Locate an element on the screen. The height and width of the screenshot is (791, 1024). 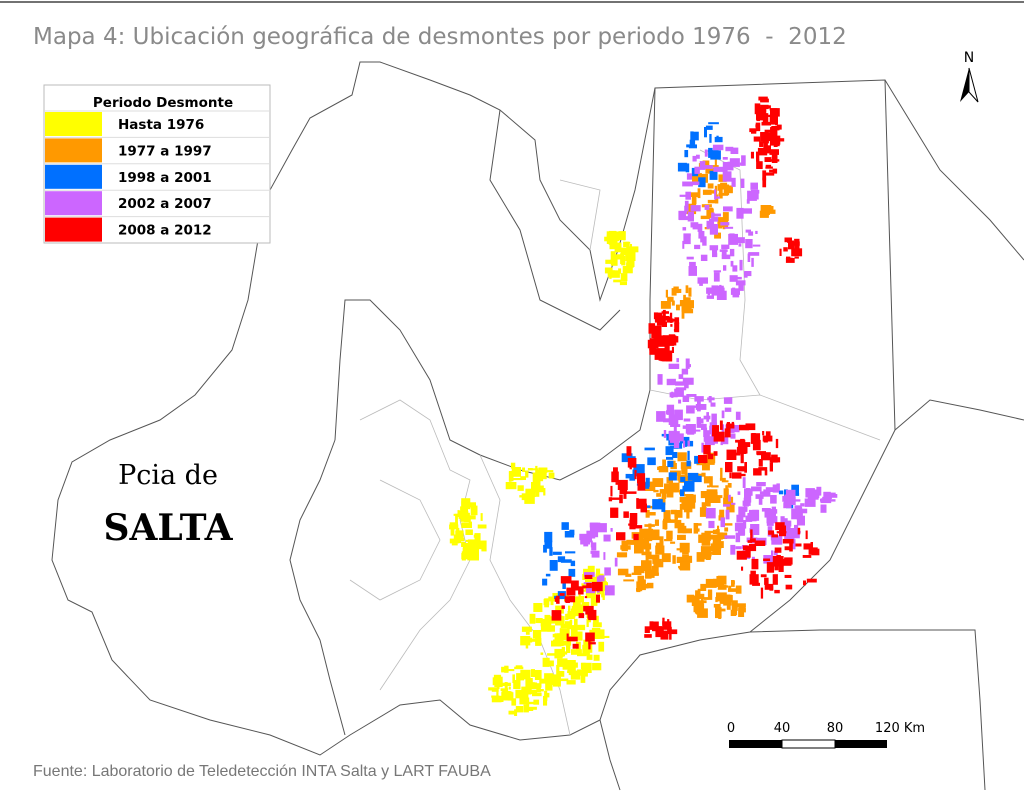
department-boundary is located at coordinates (610, 755).